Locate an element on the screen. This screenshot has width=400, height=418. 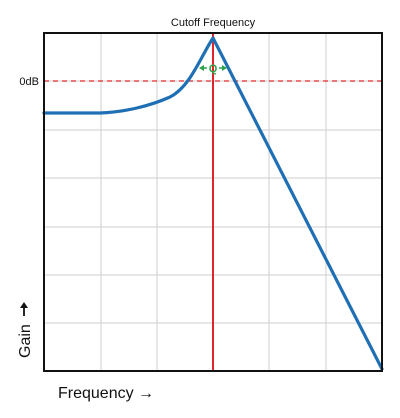
zero-db-label: 0dB is located at coordinates (29, 82).